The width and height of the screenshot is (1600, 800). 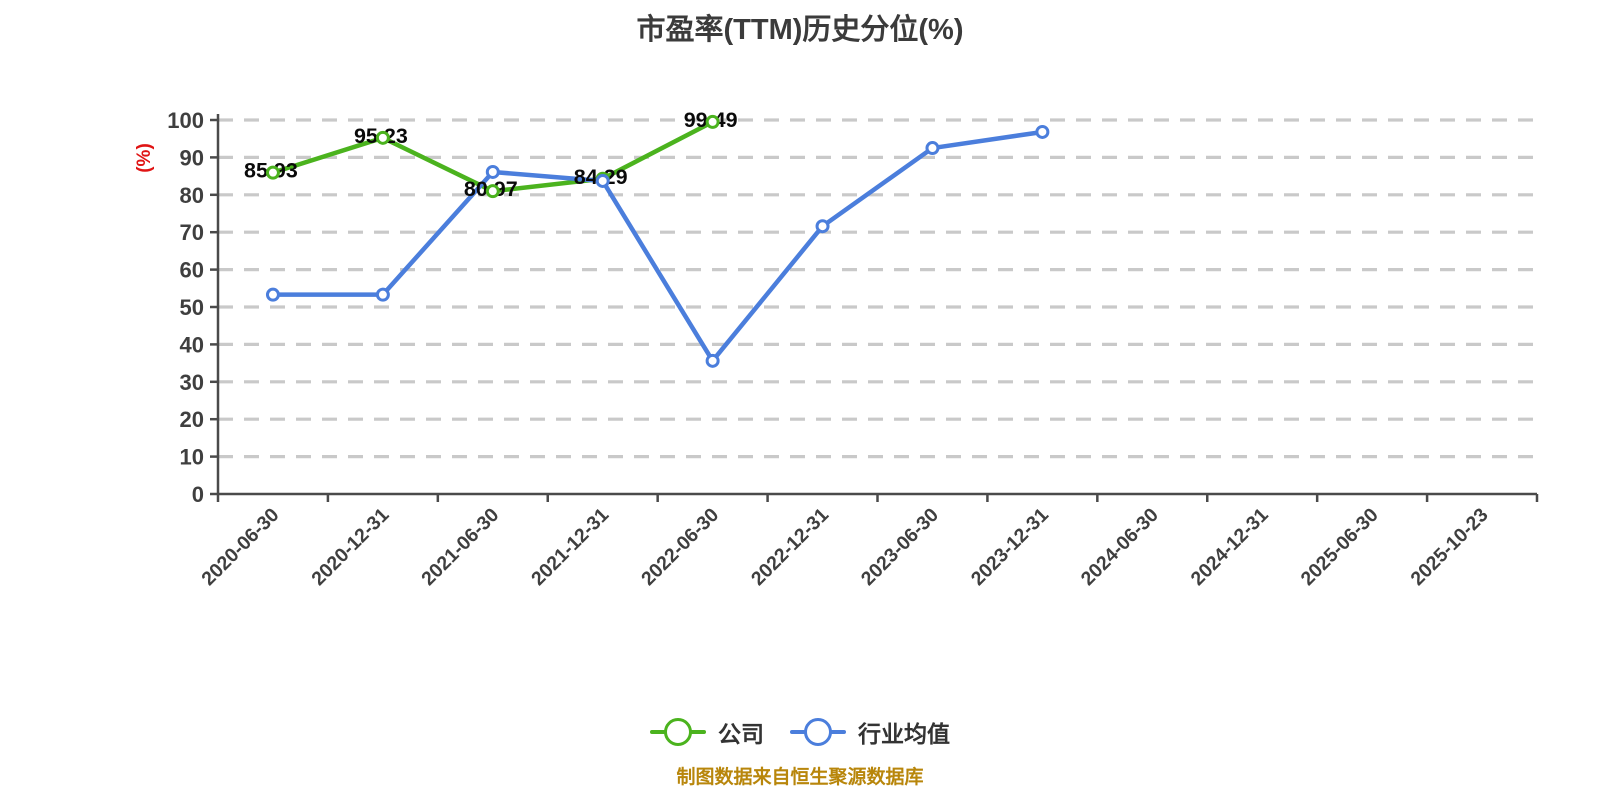 What do you see at coordinates (460, 547) in the screenshot?
I see `x-tick-label: 2021-06-30` at bounding box center [460, 547].